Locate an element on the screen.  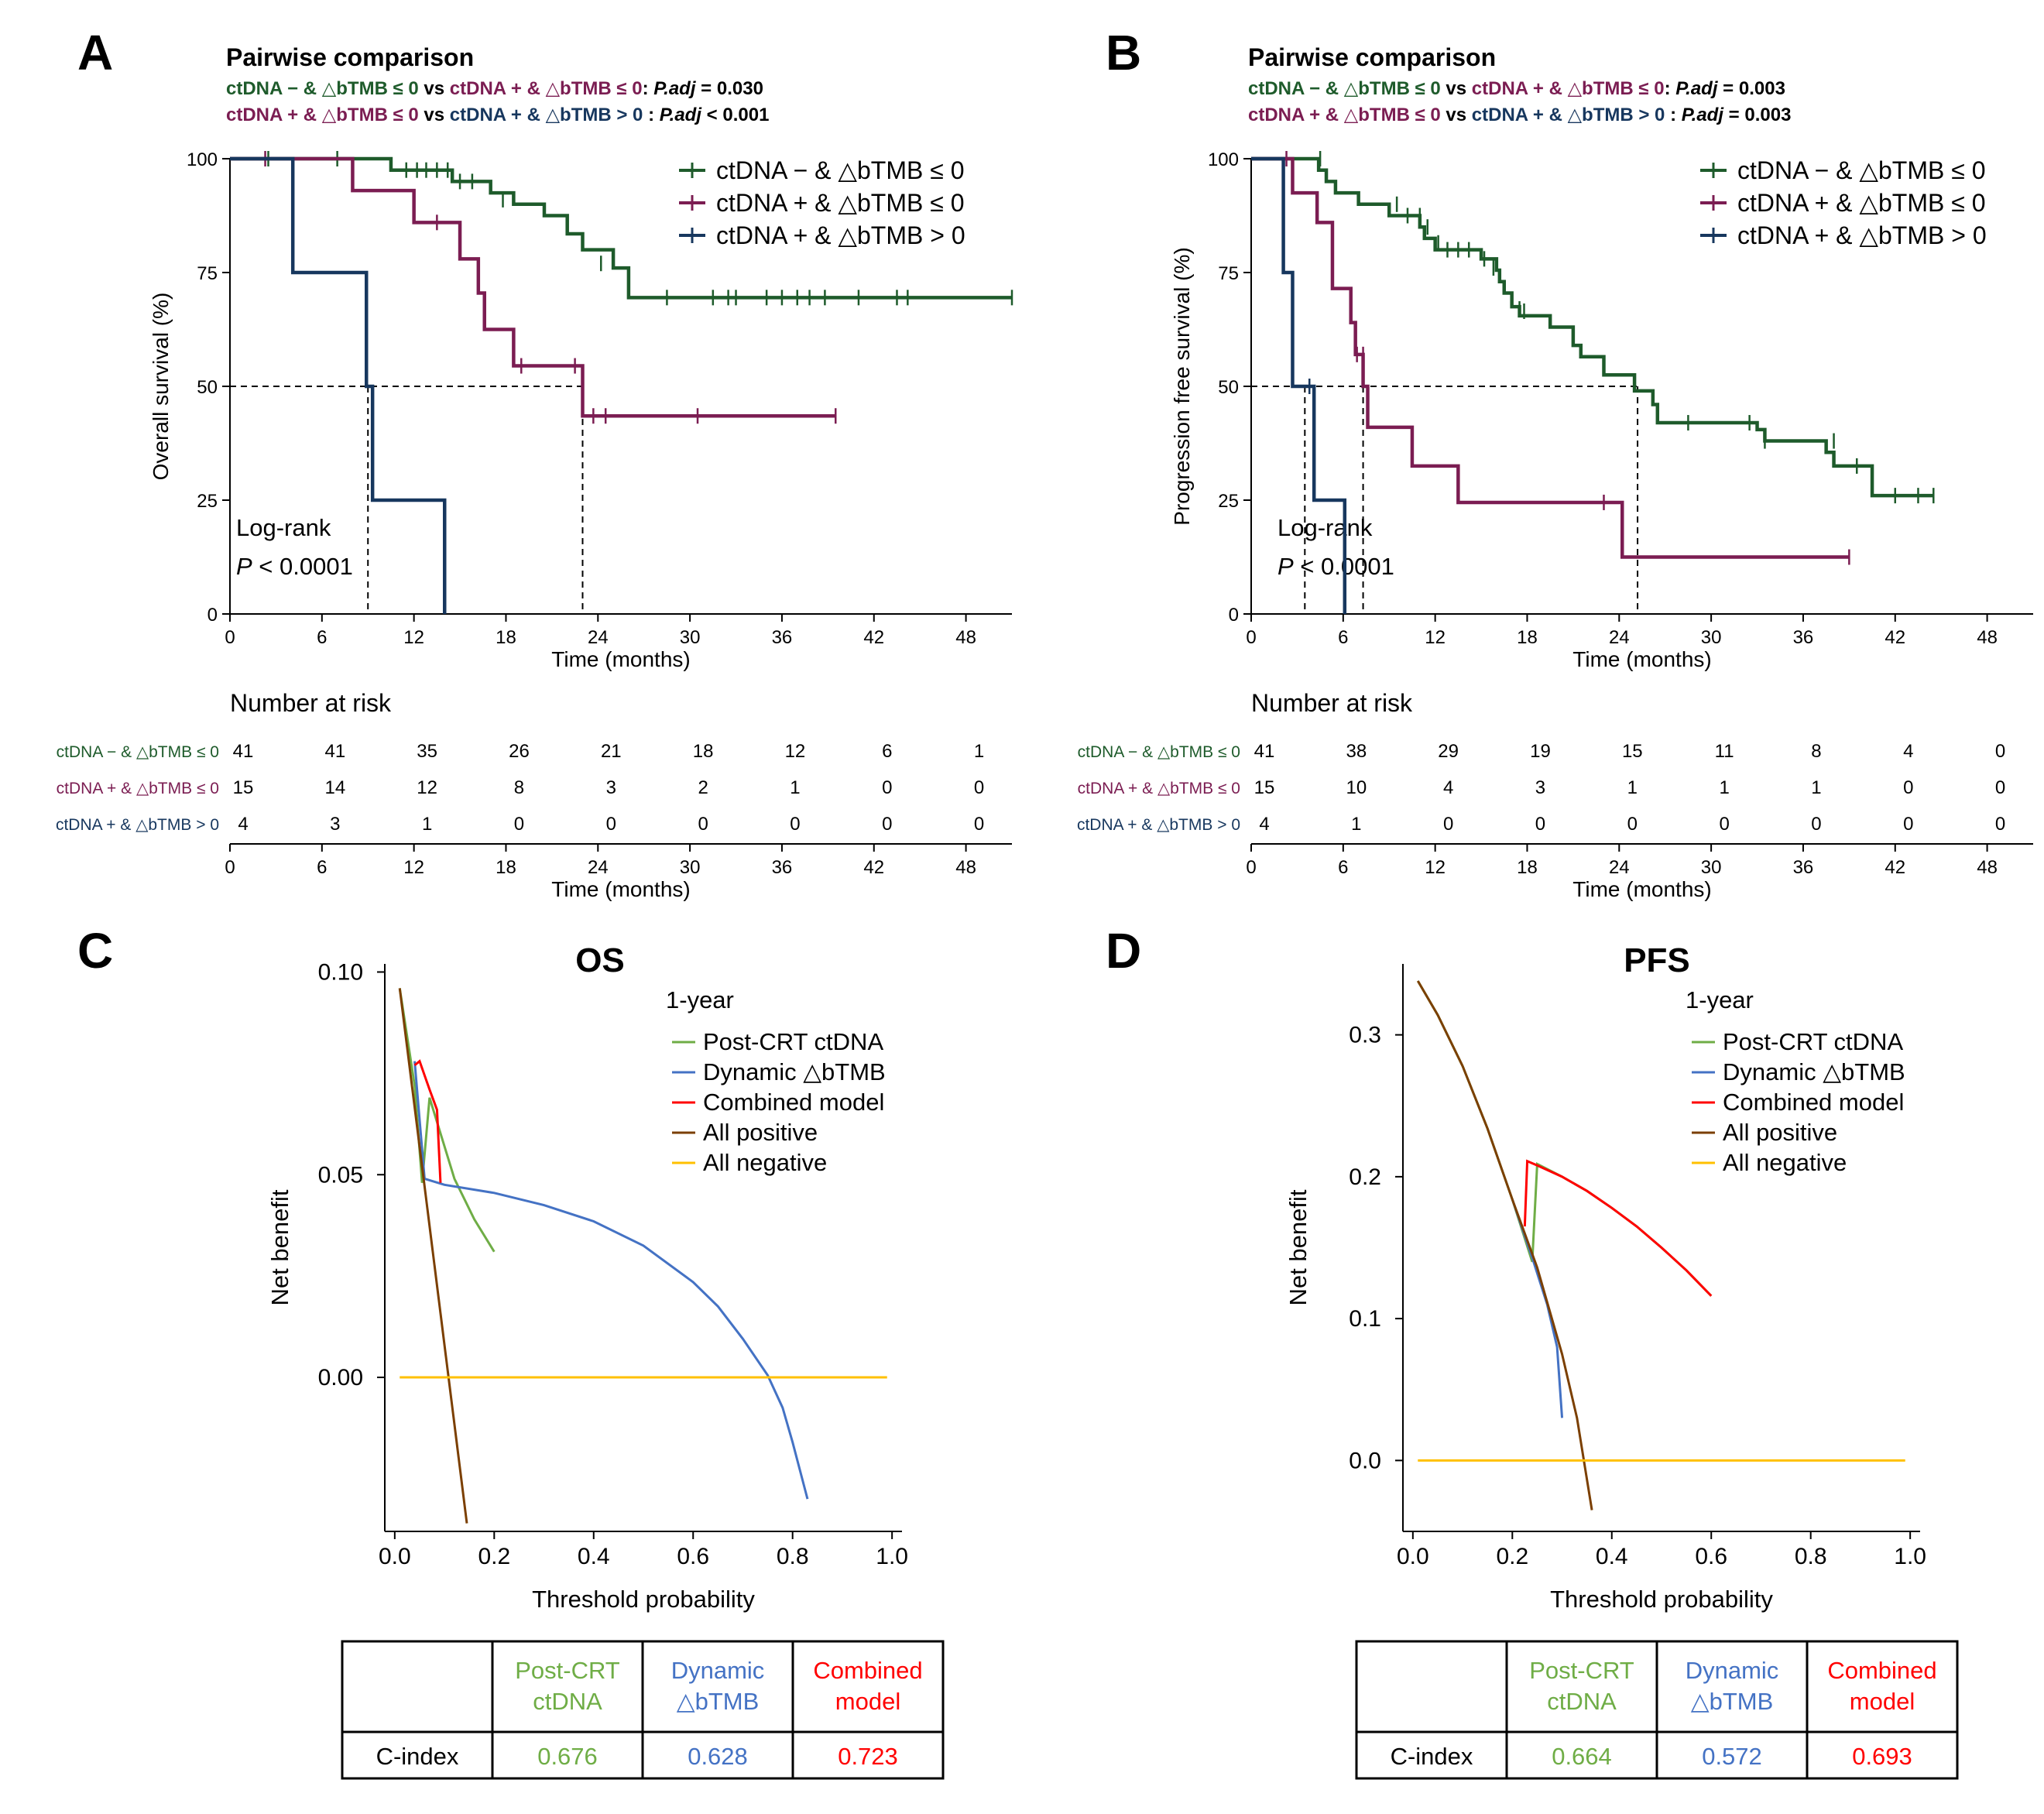
risk-count: 1 is located at coordinates (427, 824).